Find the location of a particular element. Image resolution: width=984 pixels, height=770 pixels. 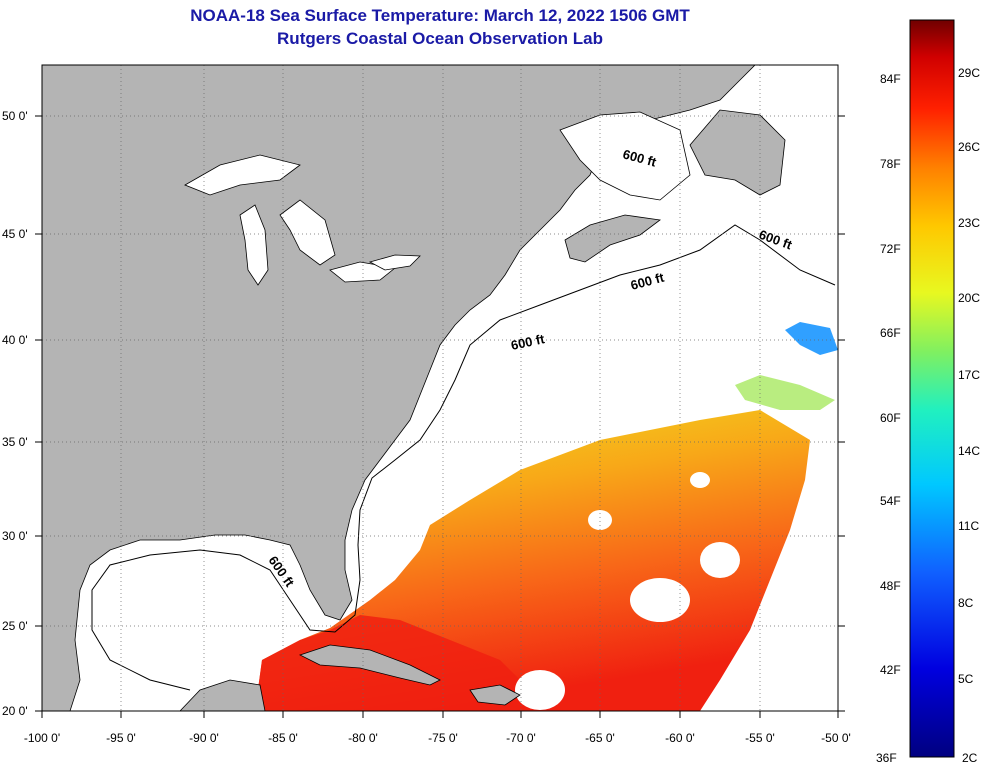

land-nova-scotia is located at coordinates (613, 238).